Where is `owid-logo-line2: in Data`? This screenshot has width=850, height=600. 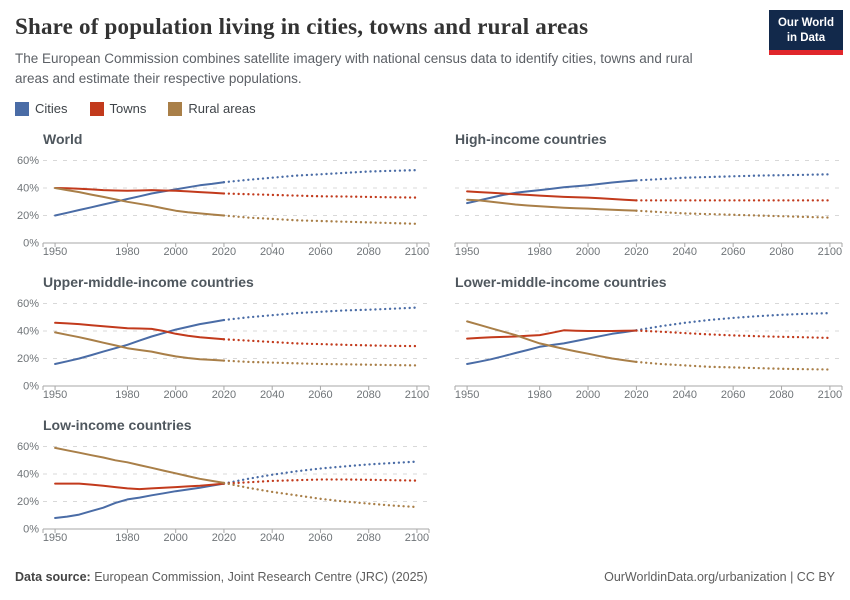
owid-logo-line2: in Data is located at coordinates (806, 37).